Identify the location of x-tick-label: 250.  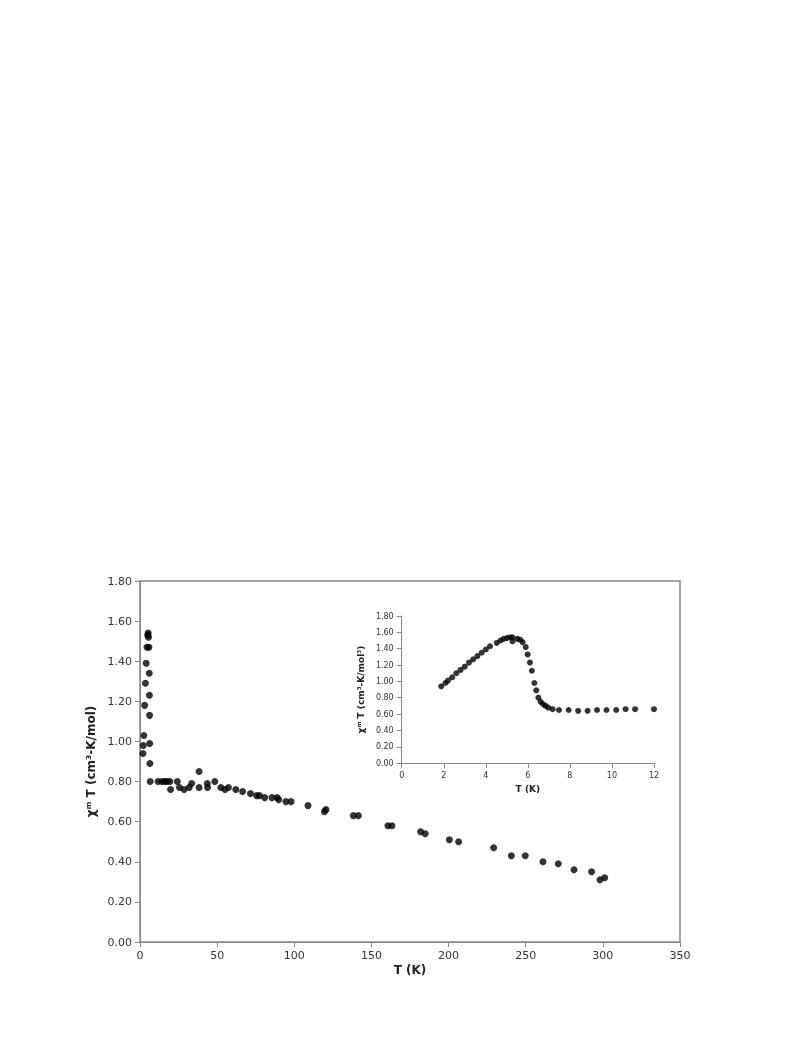
(526, 955).